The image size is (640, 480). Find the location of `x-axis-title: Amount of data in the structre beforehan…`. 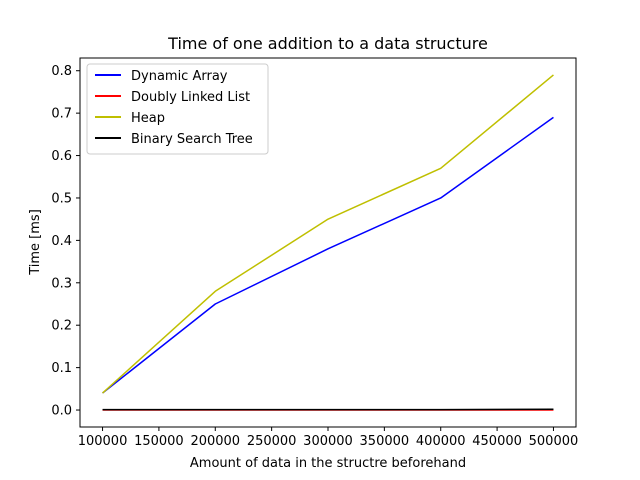

x-axis-title: Amount of data in the structre beforehan… is located at coordinates (328, 463).